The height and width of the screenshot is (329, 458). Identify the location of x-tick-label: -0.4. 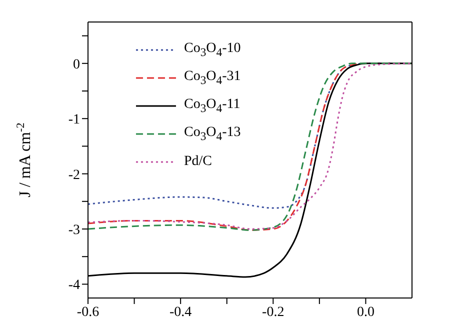
(180, 312).